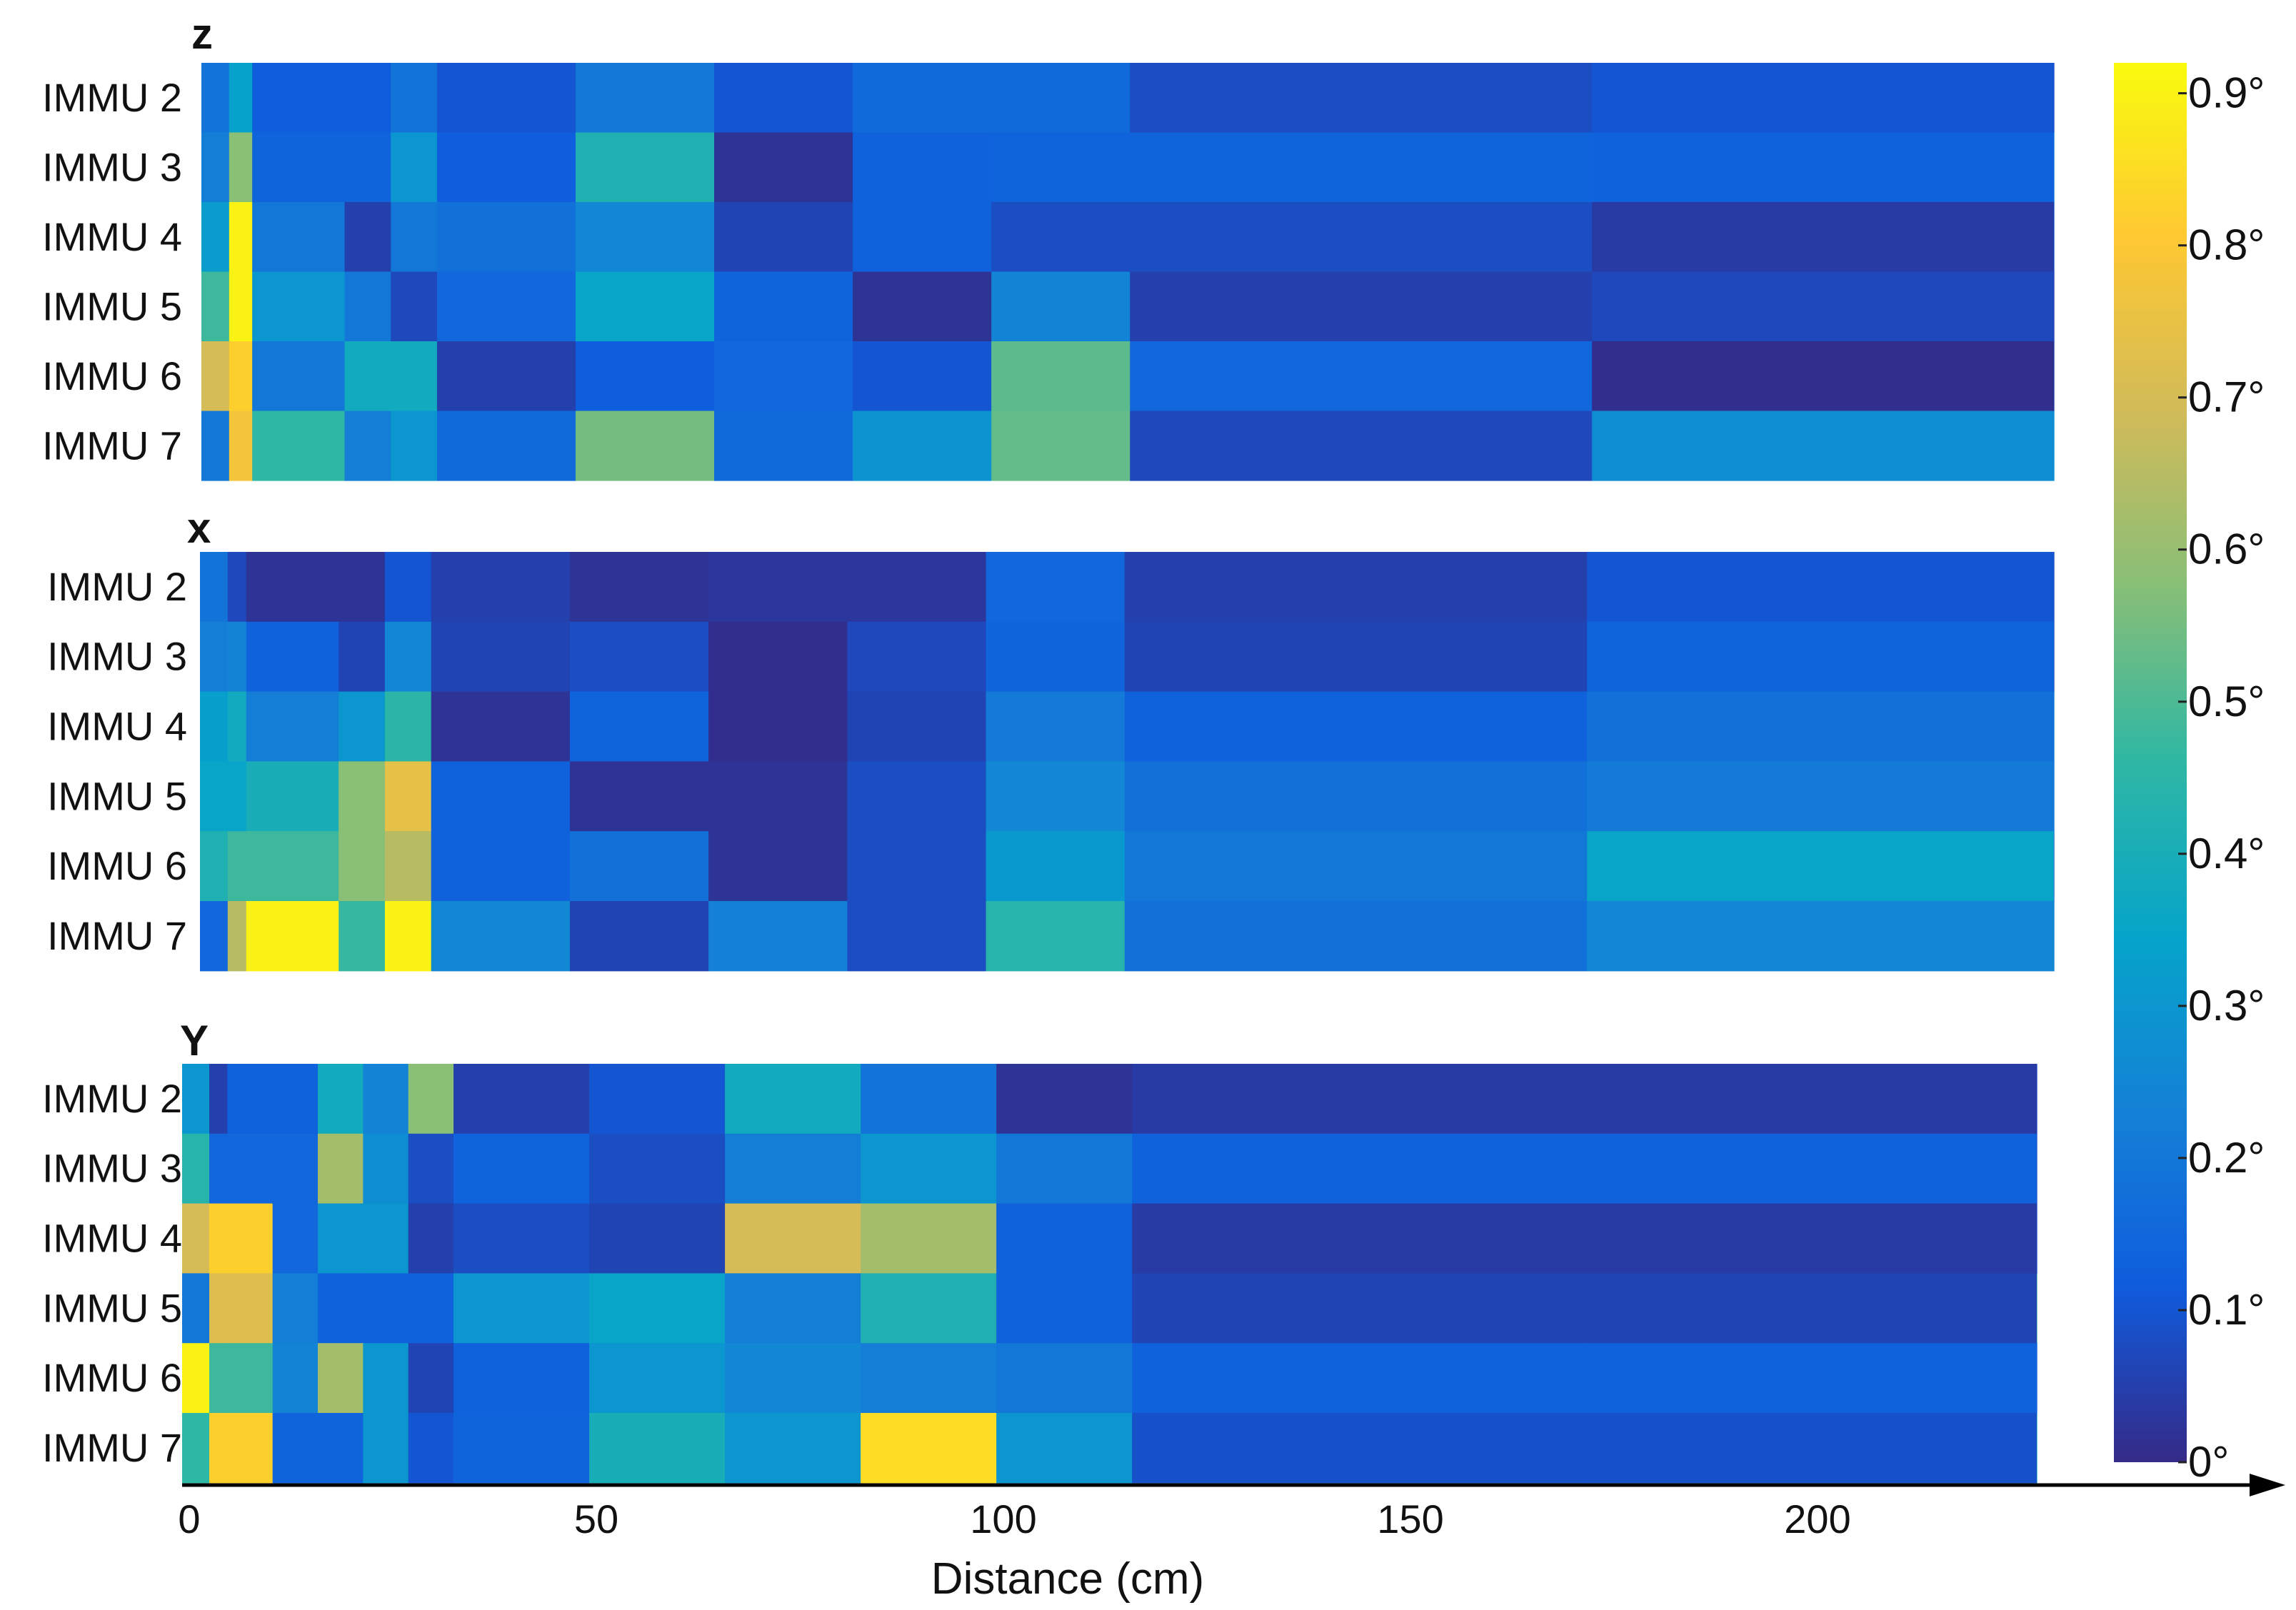 This screenshot has height=1610, width=2296. What do you see at coordinates (199, 528) in the screenshot?
I see `panel-title-x: x` at bounding box center [199, 528].